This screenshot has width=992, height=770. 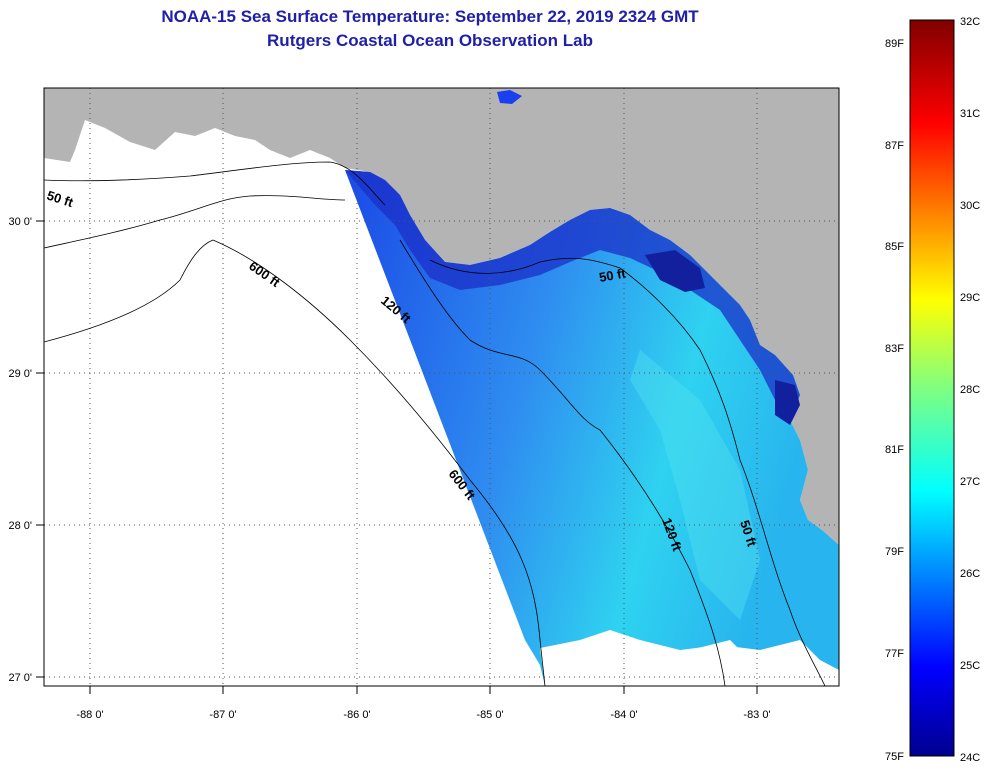 What do you see at coordinates (970, 298) in the screenshot?
I see `colorbar-c-label: 29C` at bounding box center [970, 298].